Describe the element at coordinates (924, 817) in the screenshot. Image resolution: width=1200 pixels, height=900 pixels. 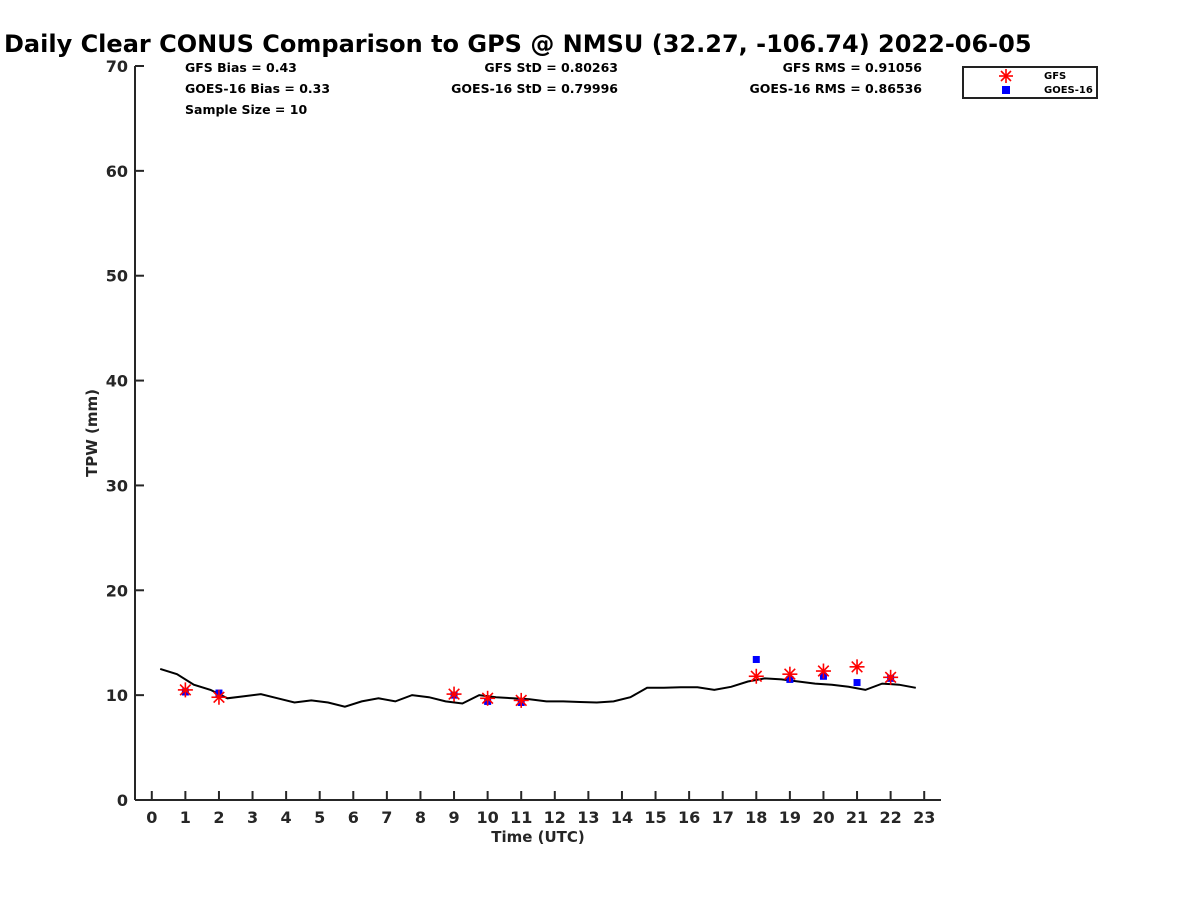
I see `x-tick-label: 23` at that location.